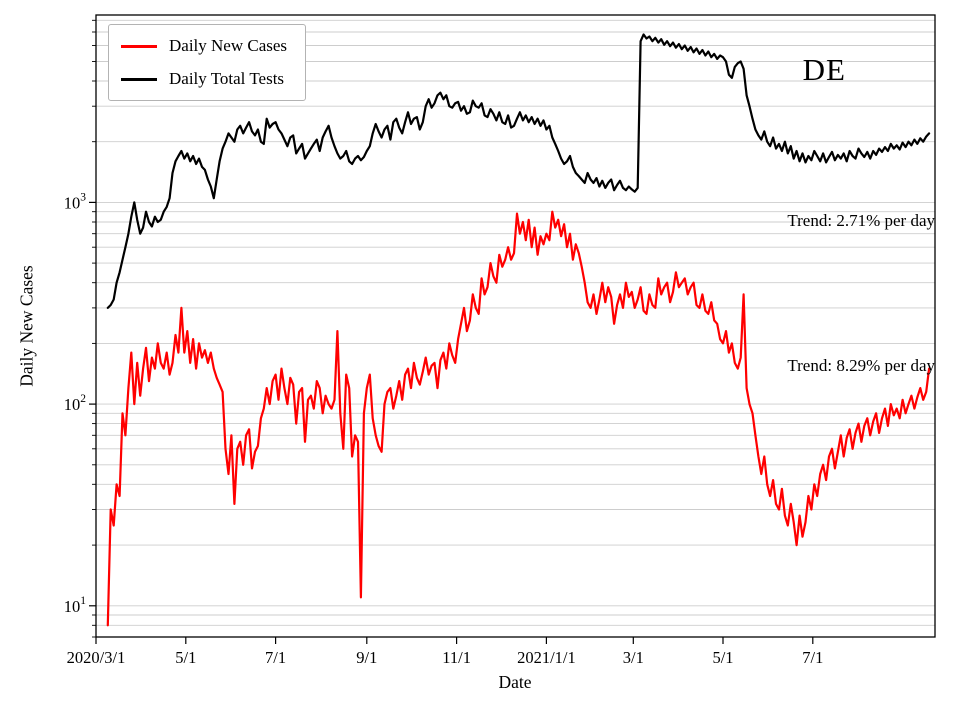  Describe the element at coordinates (96, 657) in the screenshot. I see `x-tick-label: 2020/3/1` at that location.